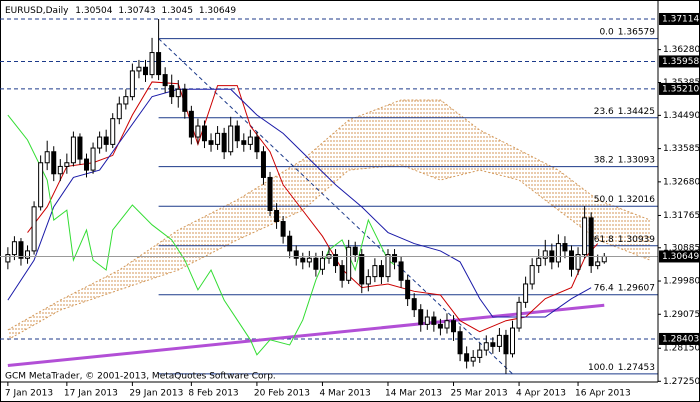  What do you see at coordinates (681, 116) in the screenshot?
I see `y-tick-label: 1.34490` at bounding box center [681, 116].